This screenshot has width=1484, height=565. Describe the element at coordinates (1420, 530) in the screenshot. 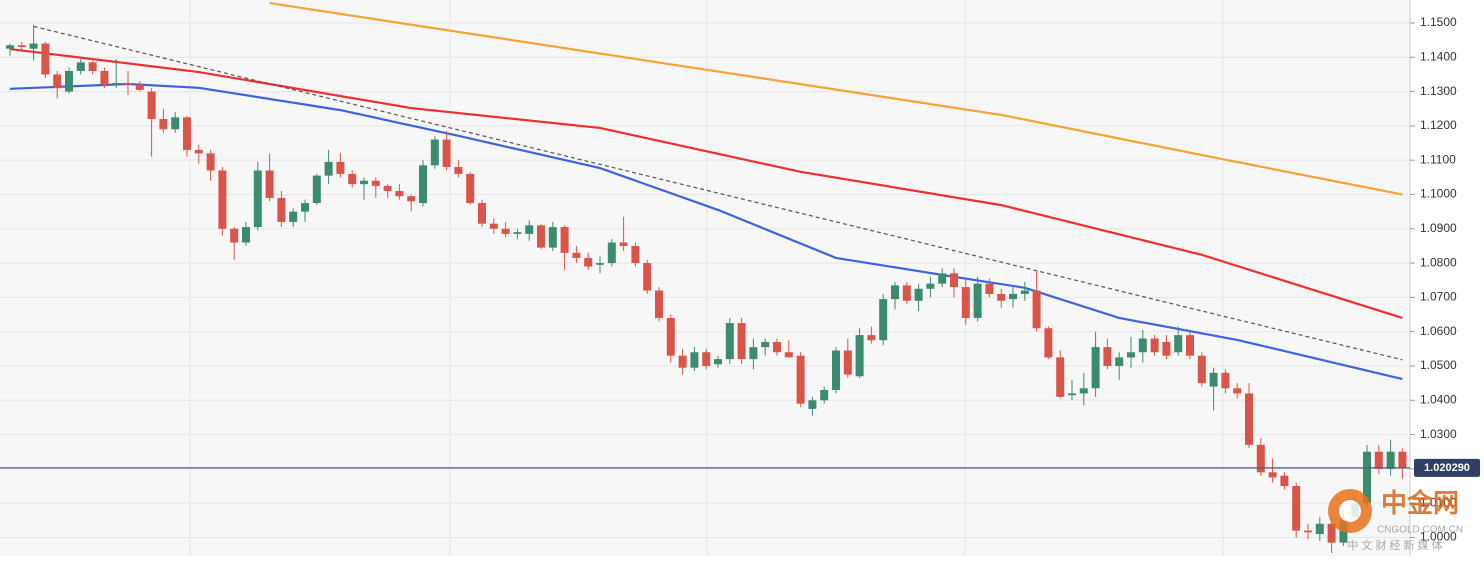

I see `watermark-site: CNGOLD.COM.CN` at that location.